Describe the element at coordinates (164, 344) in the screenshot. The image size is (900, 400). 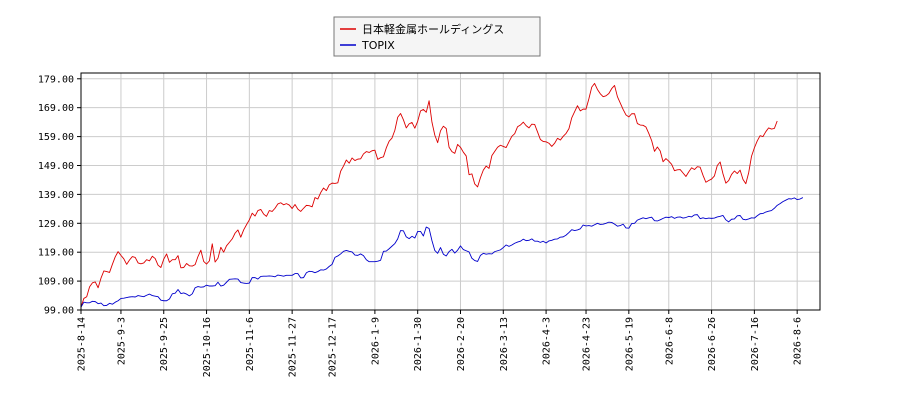
I see `x-tick-label: 2025-9-25` at that location.